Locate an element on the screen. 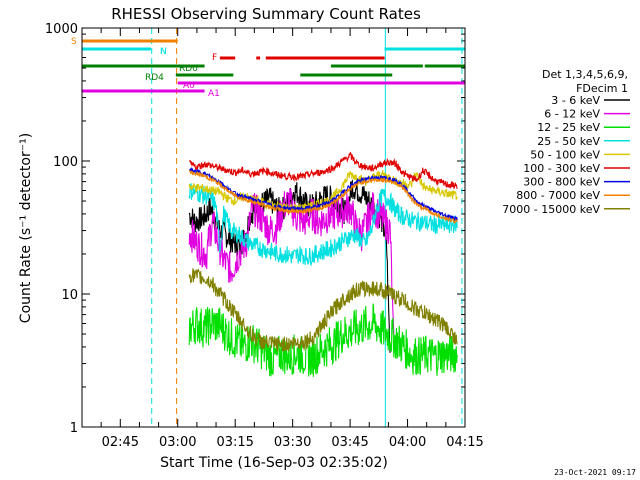  x-axis-label: Start Time (16-Sep-03 02:35:02) is located at coordinates (274, 463).